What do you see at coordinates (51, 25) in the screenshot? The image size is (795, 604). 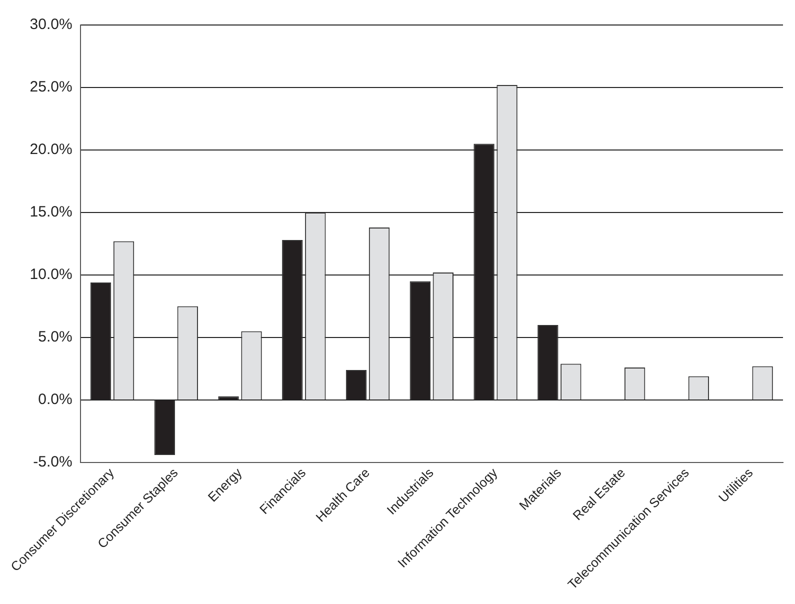 I see `y-tick-label: 30.0%` at bounding box center [51, 25].